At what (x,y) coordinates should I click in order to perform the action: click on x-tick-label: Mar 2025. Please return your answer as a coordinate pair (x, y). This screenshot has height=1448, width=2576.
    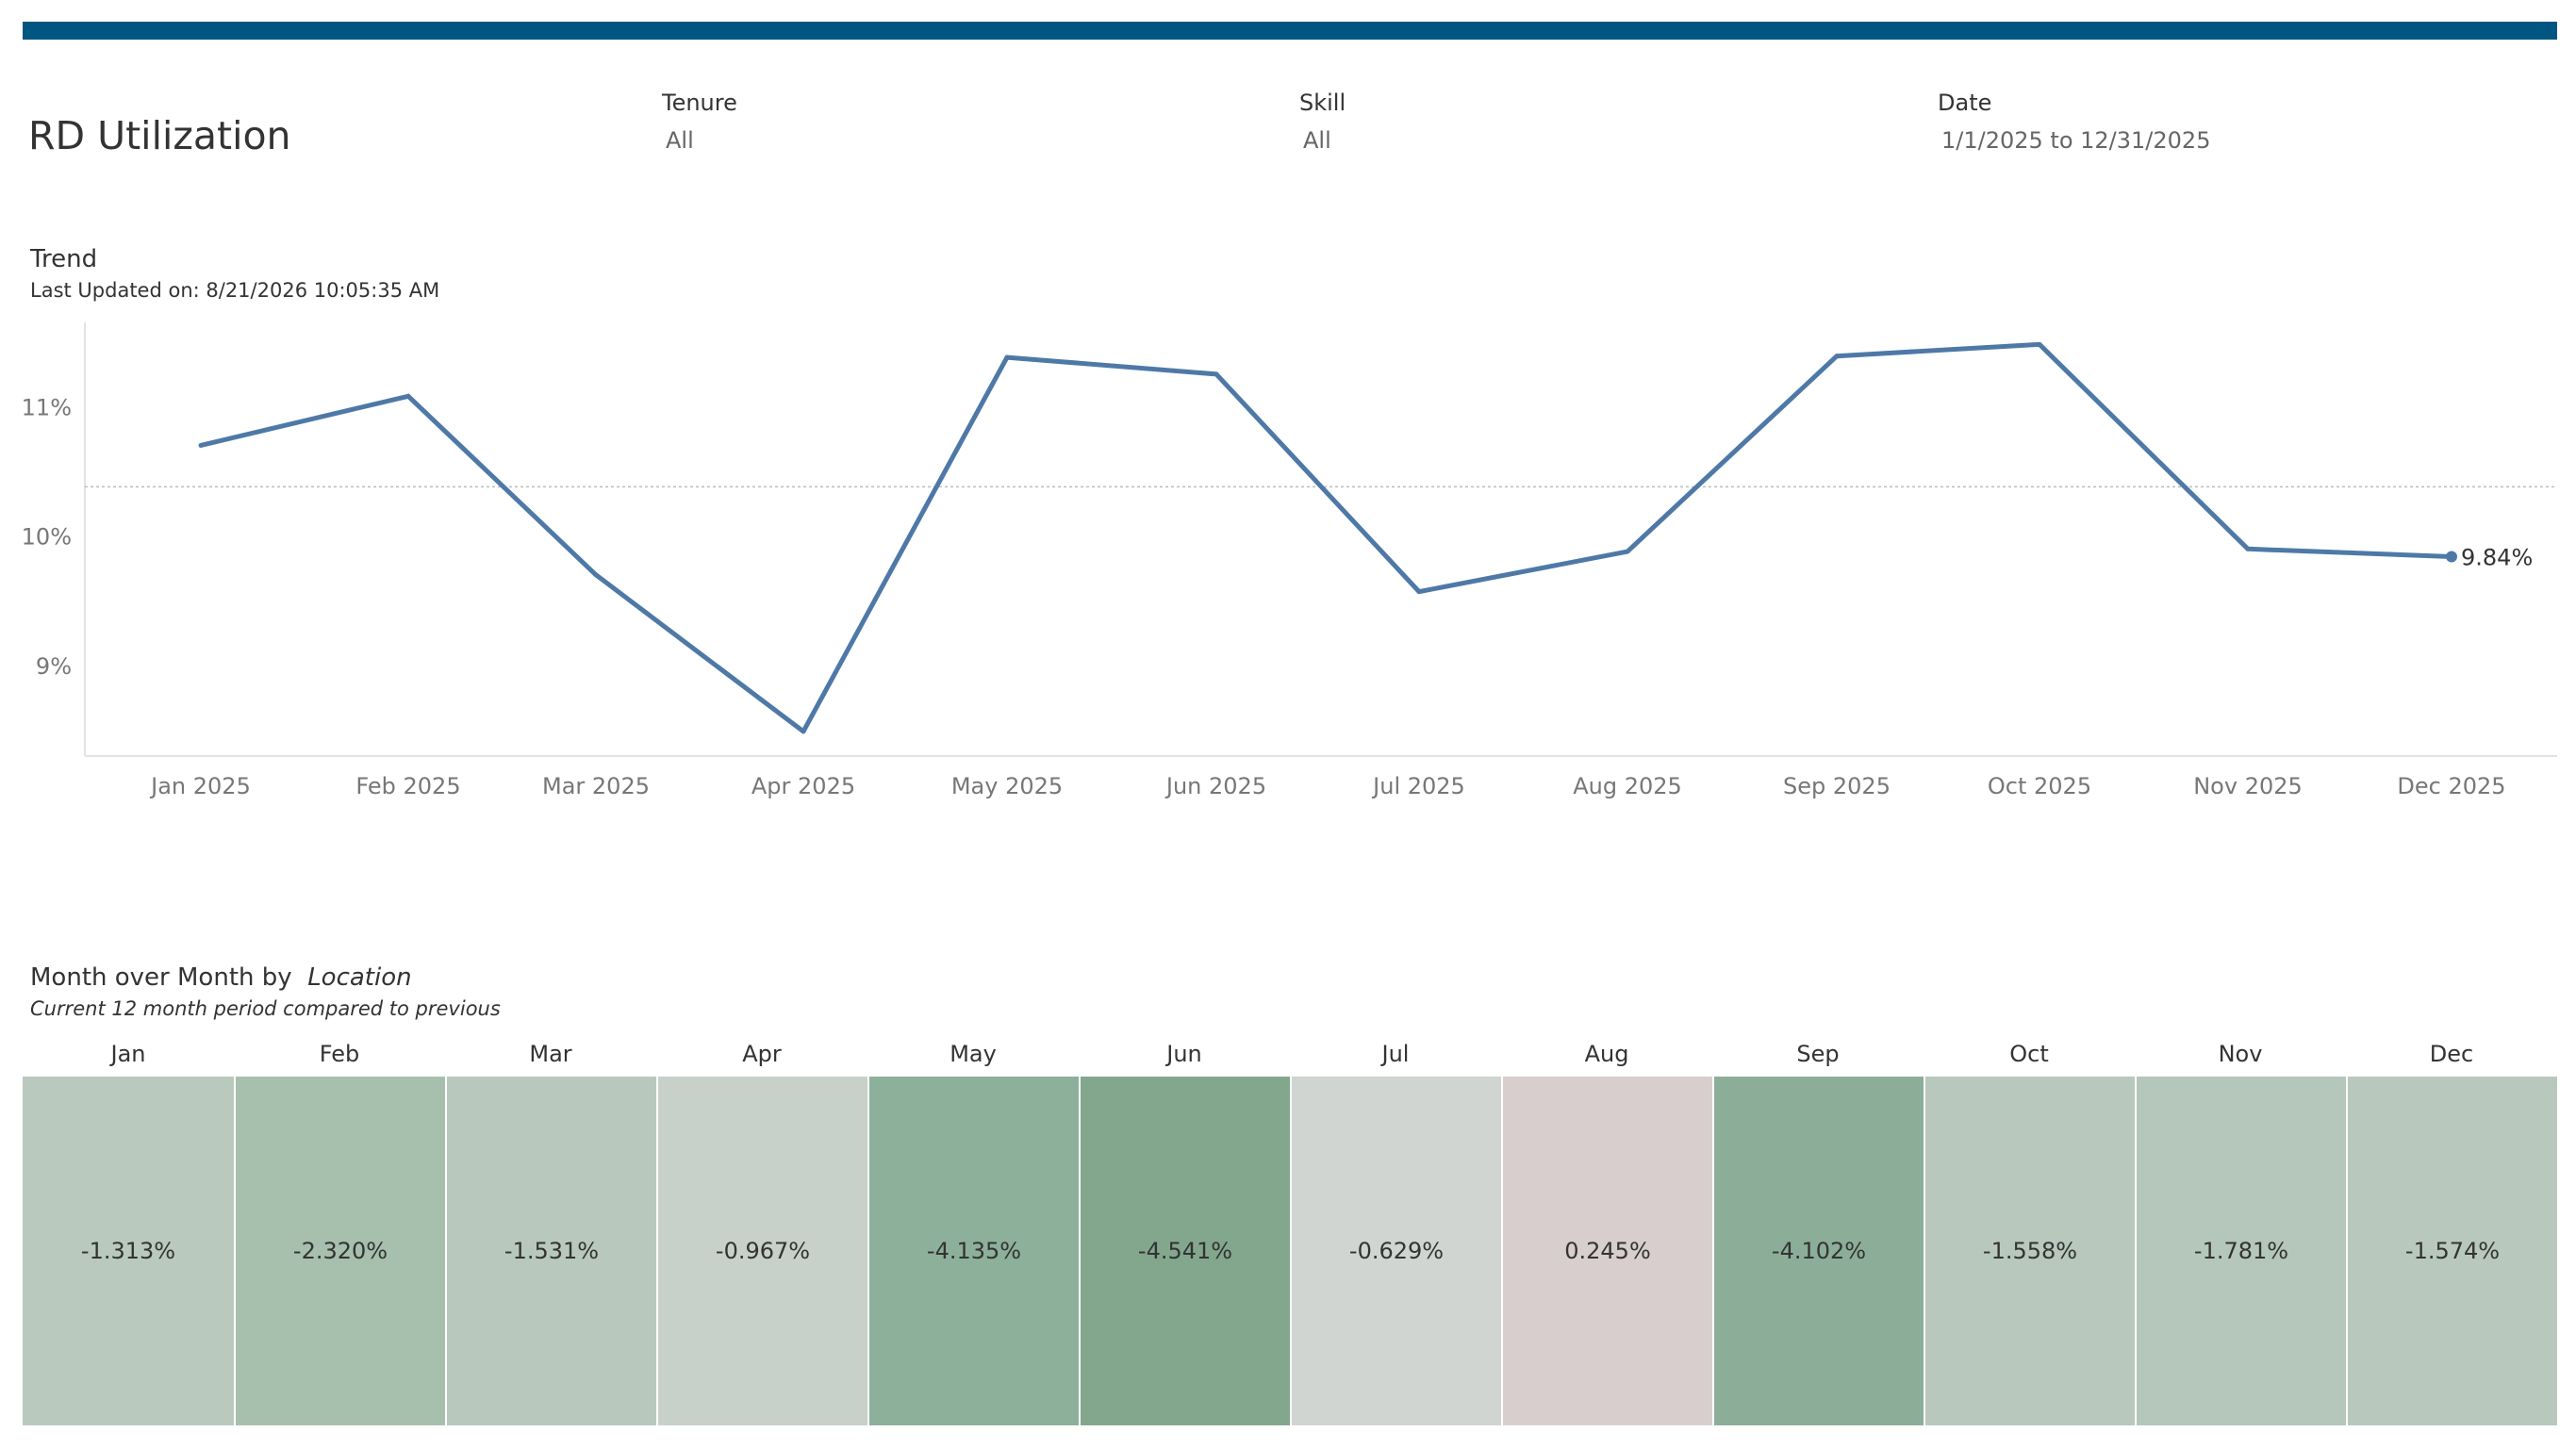
    Looking at the image, I should click on (596, 786).